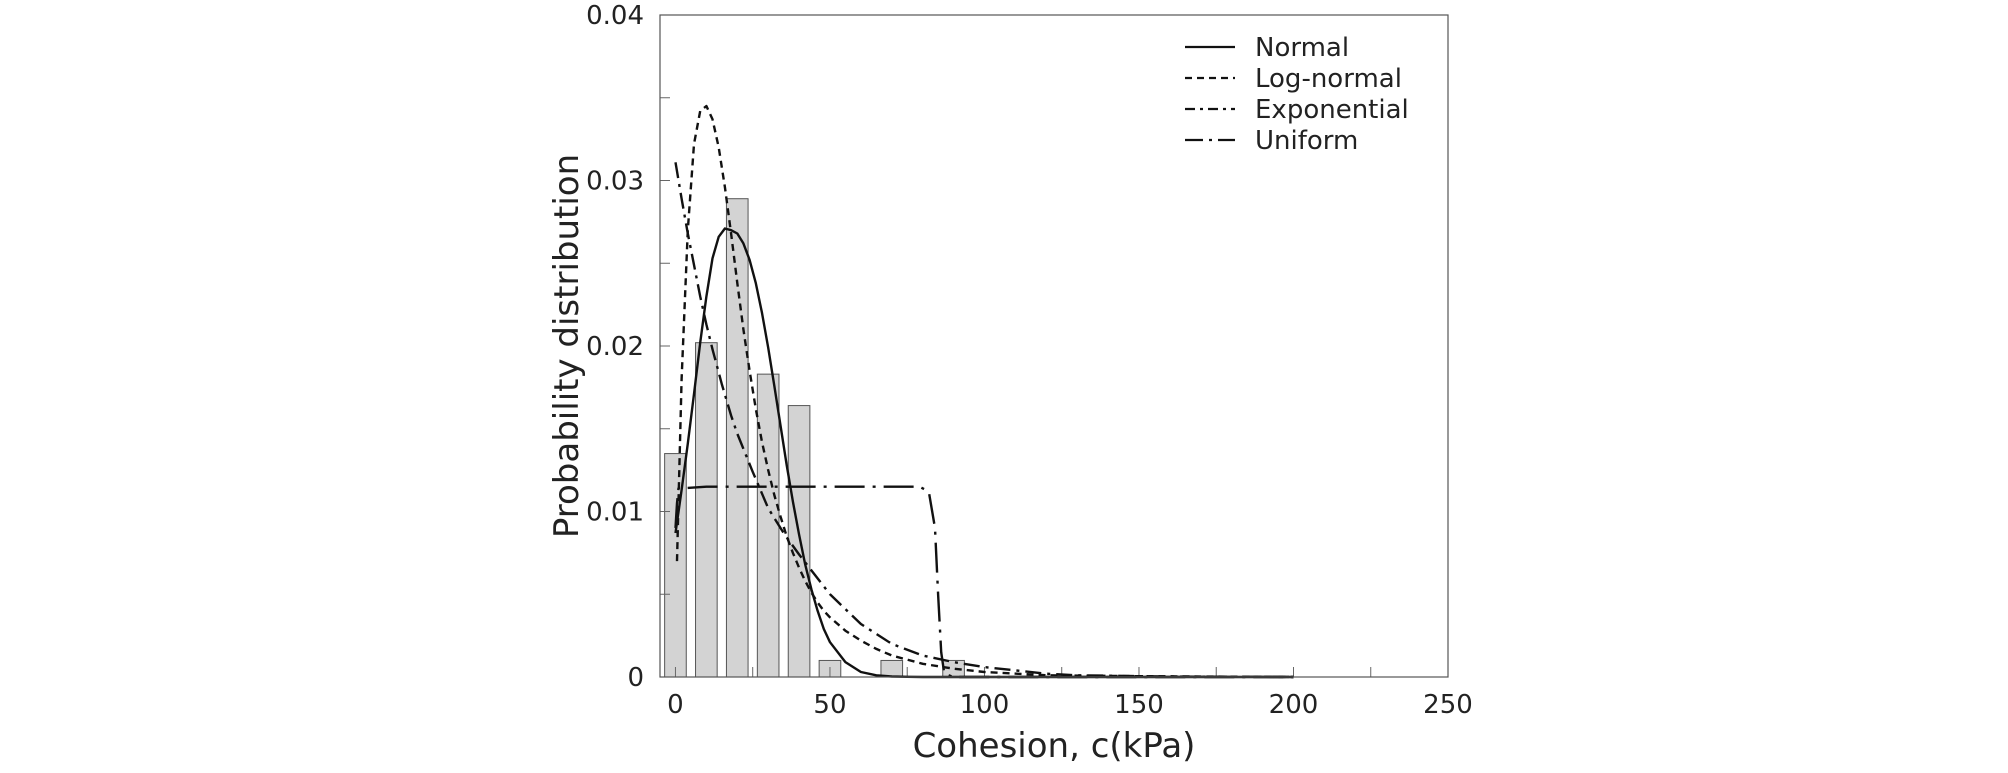 The height and width of the screenshot is (773, 2008). What do you see at coordinates (829, 705) in the screenshot?
I see `x-tick-label: 50` at bounding box center [829, 705].